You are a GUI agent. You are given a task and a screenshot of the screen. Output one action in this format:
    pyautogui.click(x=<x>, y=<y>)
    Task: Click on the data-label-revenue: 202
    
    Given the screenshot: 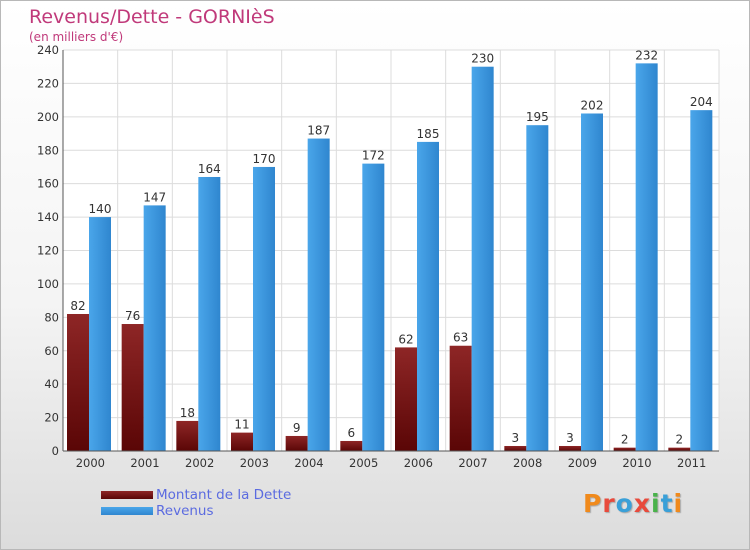 What is the action you would take?
    pyautogui.click(x=592, y=105)
    